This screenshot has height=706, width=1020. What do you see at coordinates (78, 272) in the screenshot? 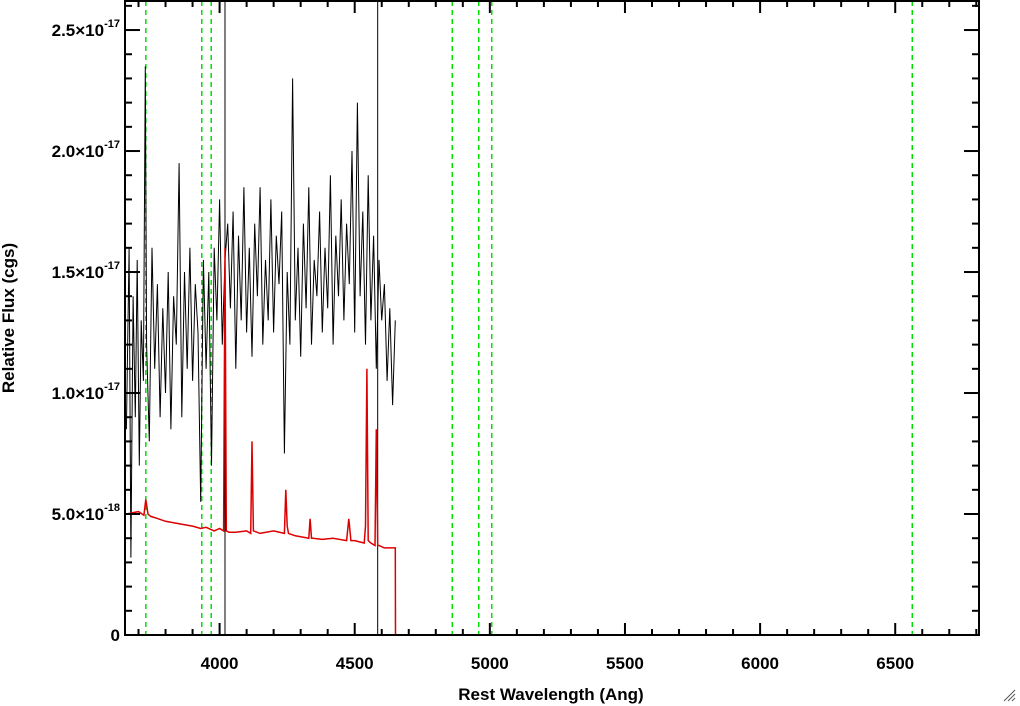
I see `y-tick-label-base: 1.5×10` at bounding box center [78, 272].